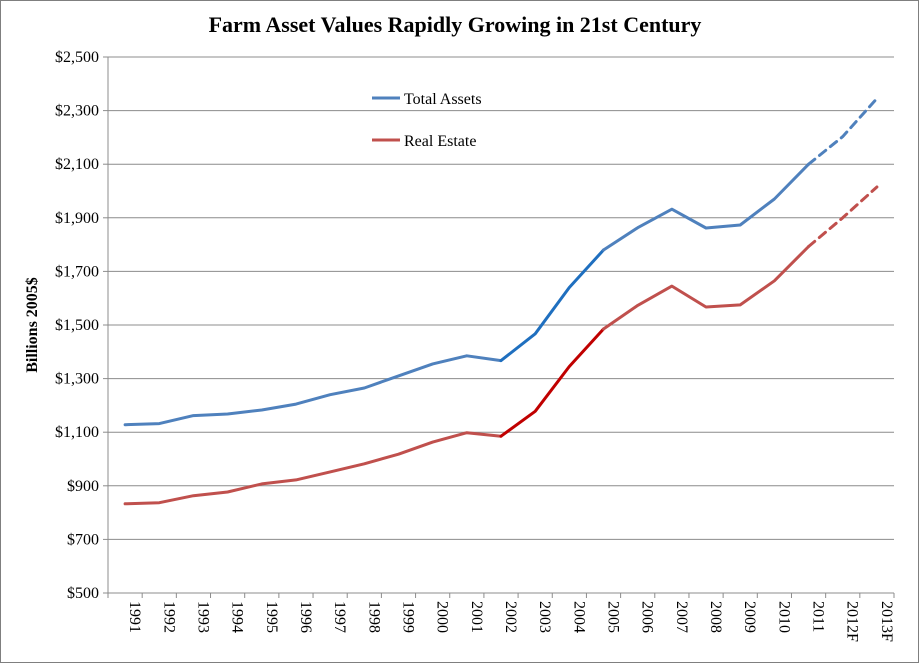 Image resolution: width=919 pixels, height=663 pixels. Describe the element at coordinates (440, 141) in the screenshot. I see `legend-label: Real Estate` at that location.